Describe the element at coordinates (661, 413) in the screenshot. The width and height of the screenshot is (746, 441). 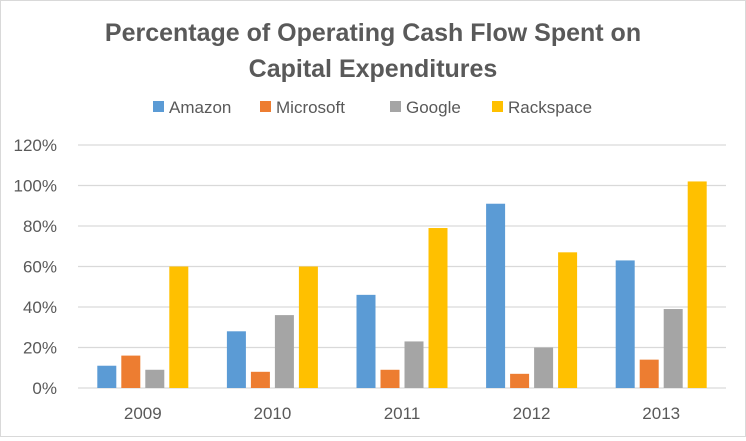
I see `x-tick-label: 2013` at that location.